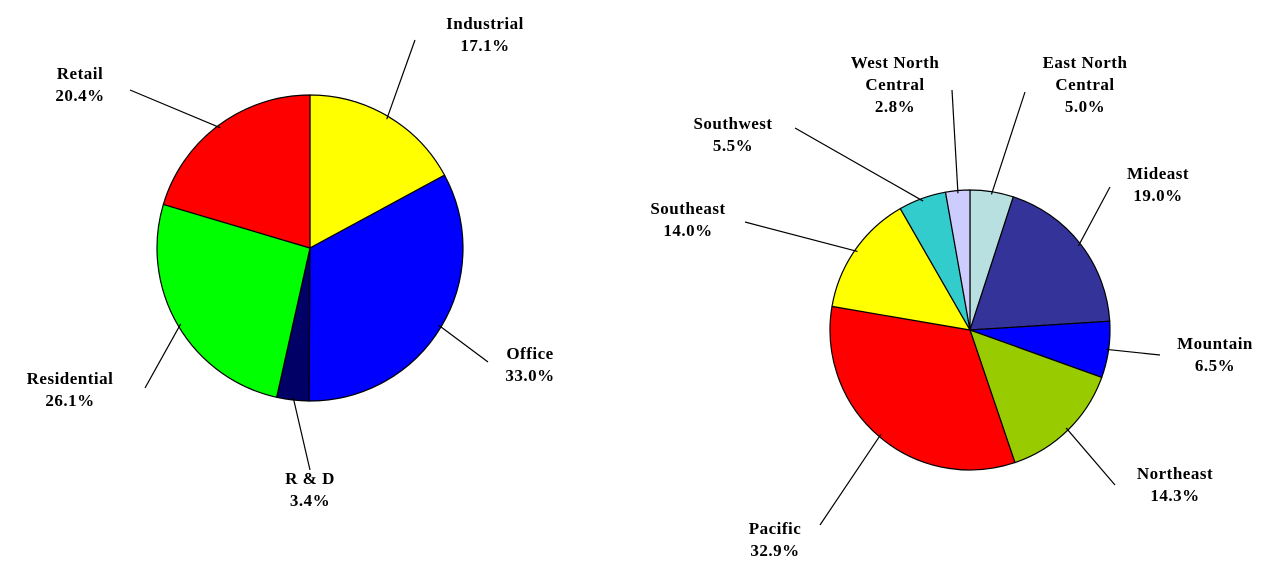 The height and width of the screenshot is (561, 1270). Describe the element at coordinates (1215, 343) in the screenshot. I see `category-label: Mountain` at that location.